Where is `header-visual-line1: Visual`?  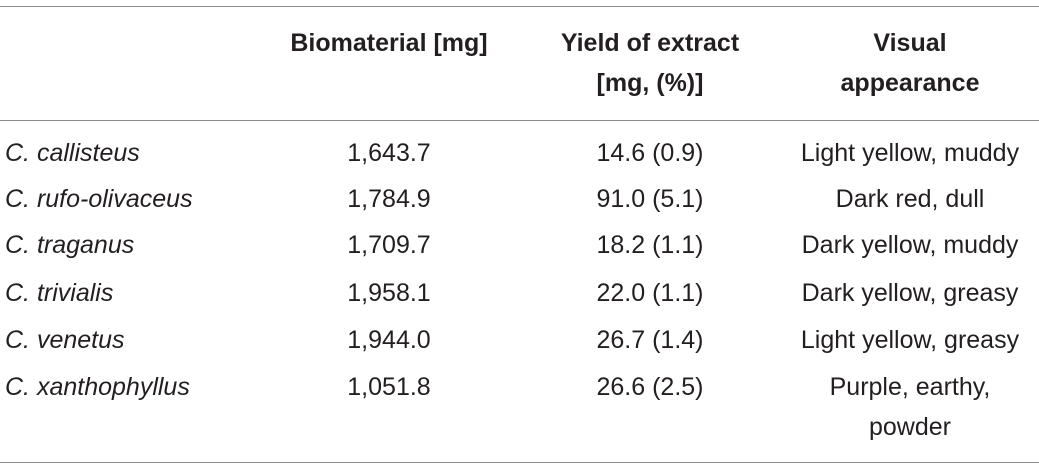 header-visual-line1: Visual is located at coordinates (910, 43).